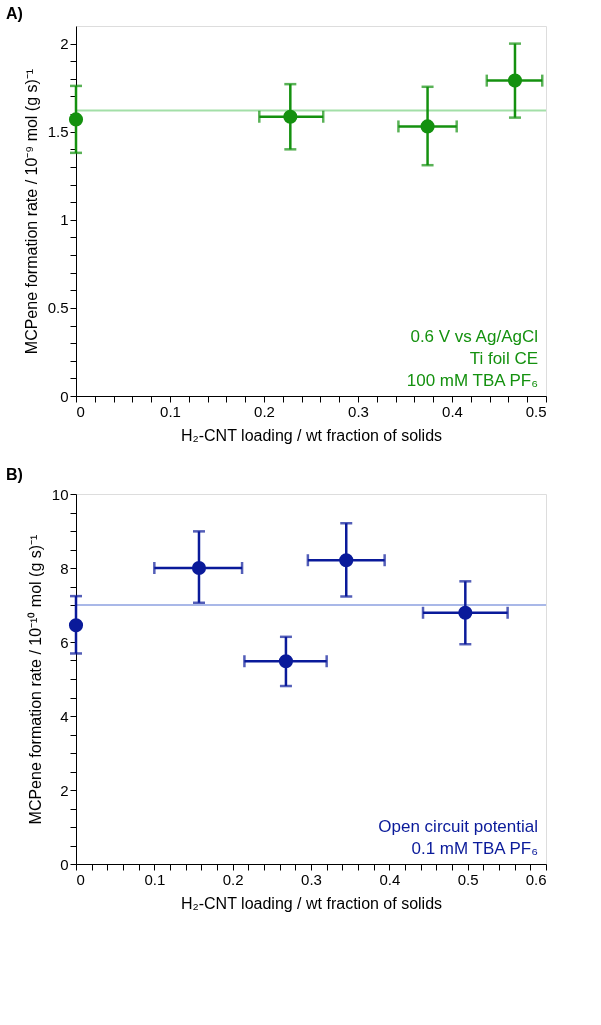 The image size is (601, 1025). I want to click on annotation: 0.6 V vs Ag/AgCl, so click(474, 336).